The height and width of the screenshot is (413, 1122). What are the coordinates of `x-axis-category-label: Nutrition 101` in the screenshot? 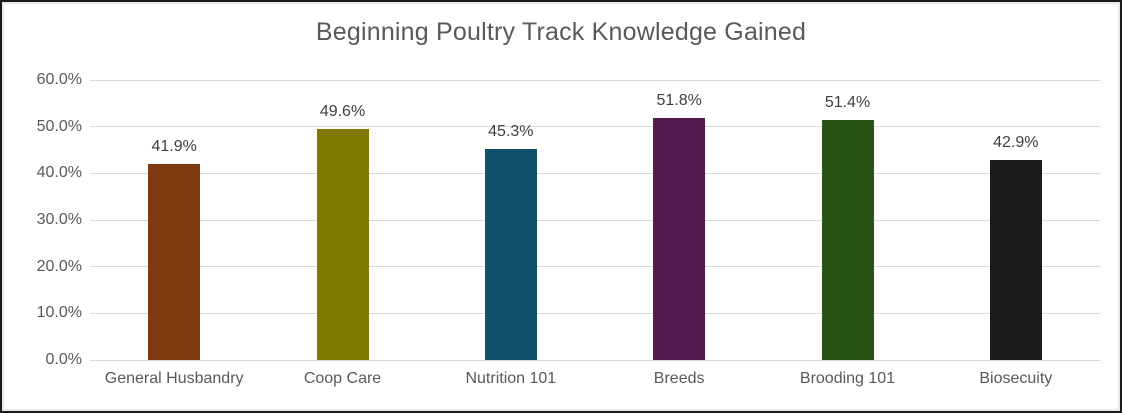 It's located at (511, 378).